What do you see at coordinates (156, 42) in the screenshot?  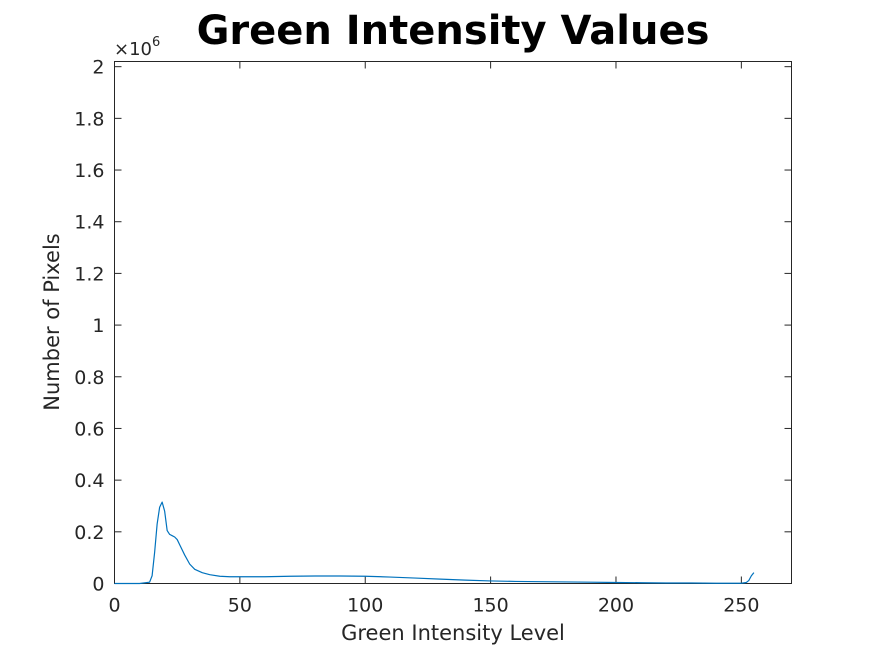 I see `y-exponent-power: 6` at bounding box center [156, 42].